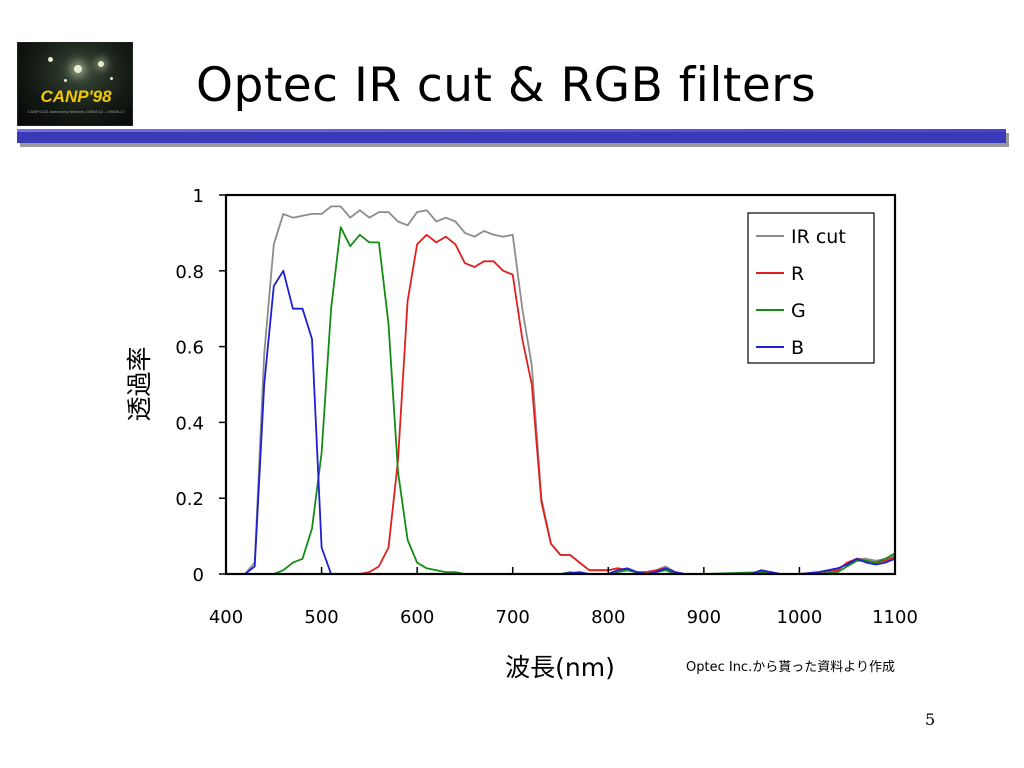  What do you see at coordinates (511, 136) in the screenshot?
I see `title-rule` at bounding box center [511, 136].